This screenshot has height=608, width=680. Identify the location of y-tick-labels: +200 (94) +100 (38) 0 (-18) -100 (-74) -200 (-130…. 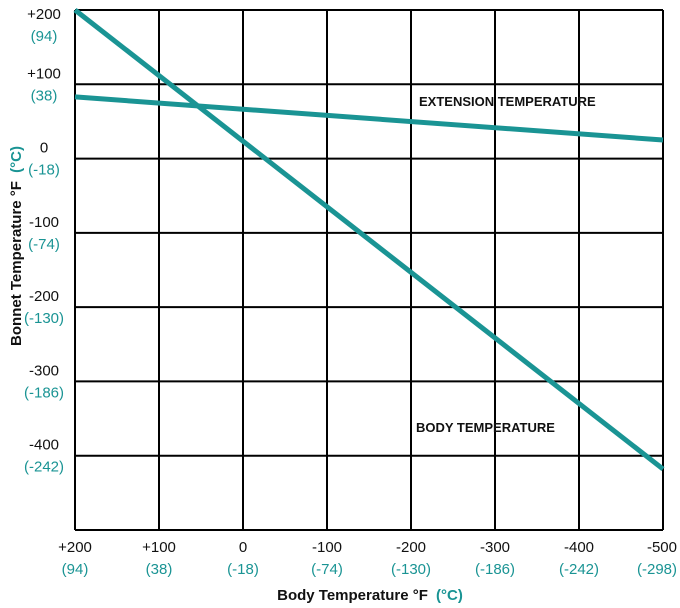
(44, 241).